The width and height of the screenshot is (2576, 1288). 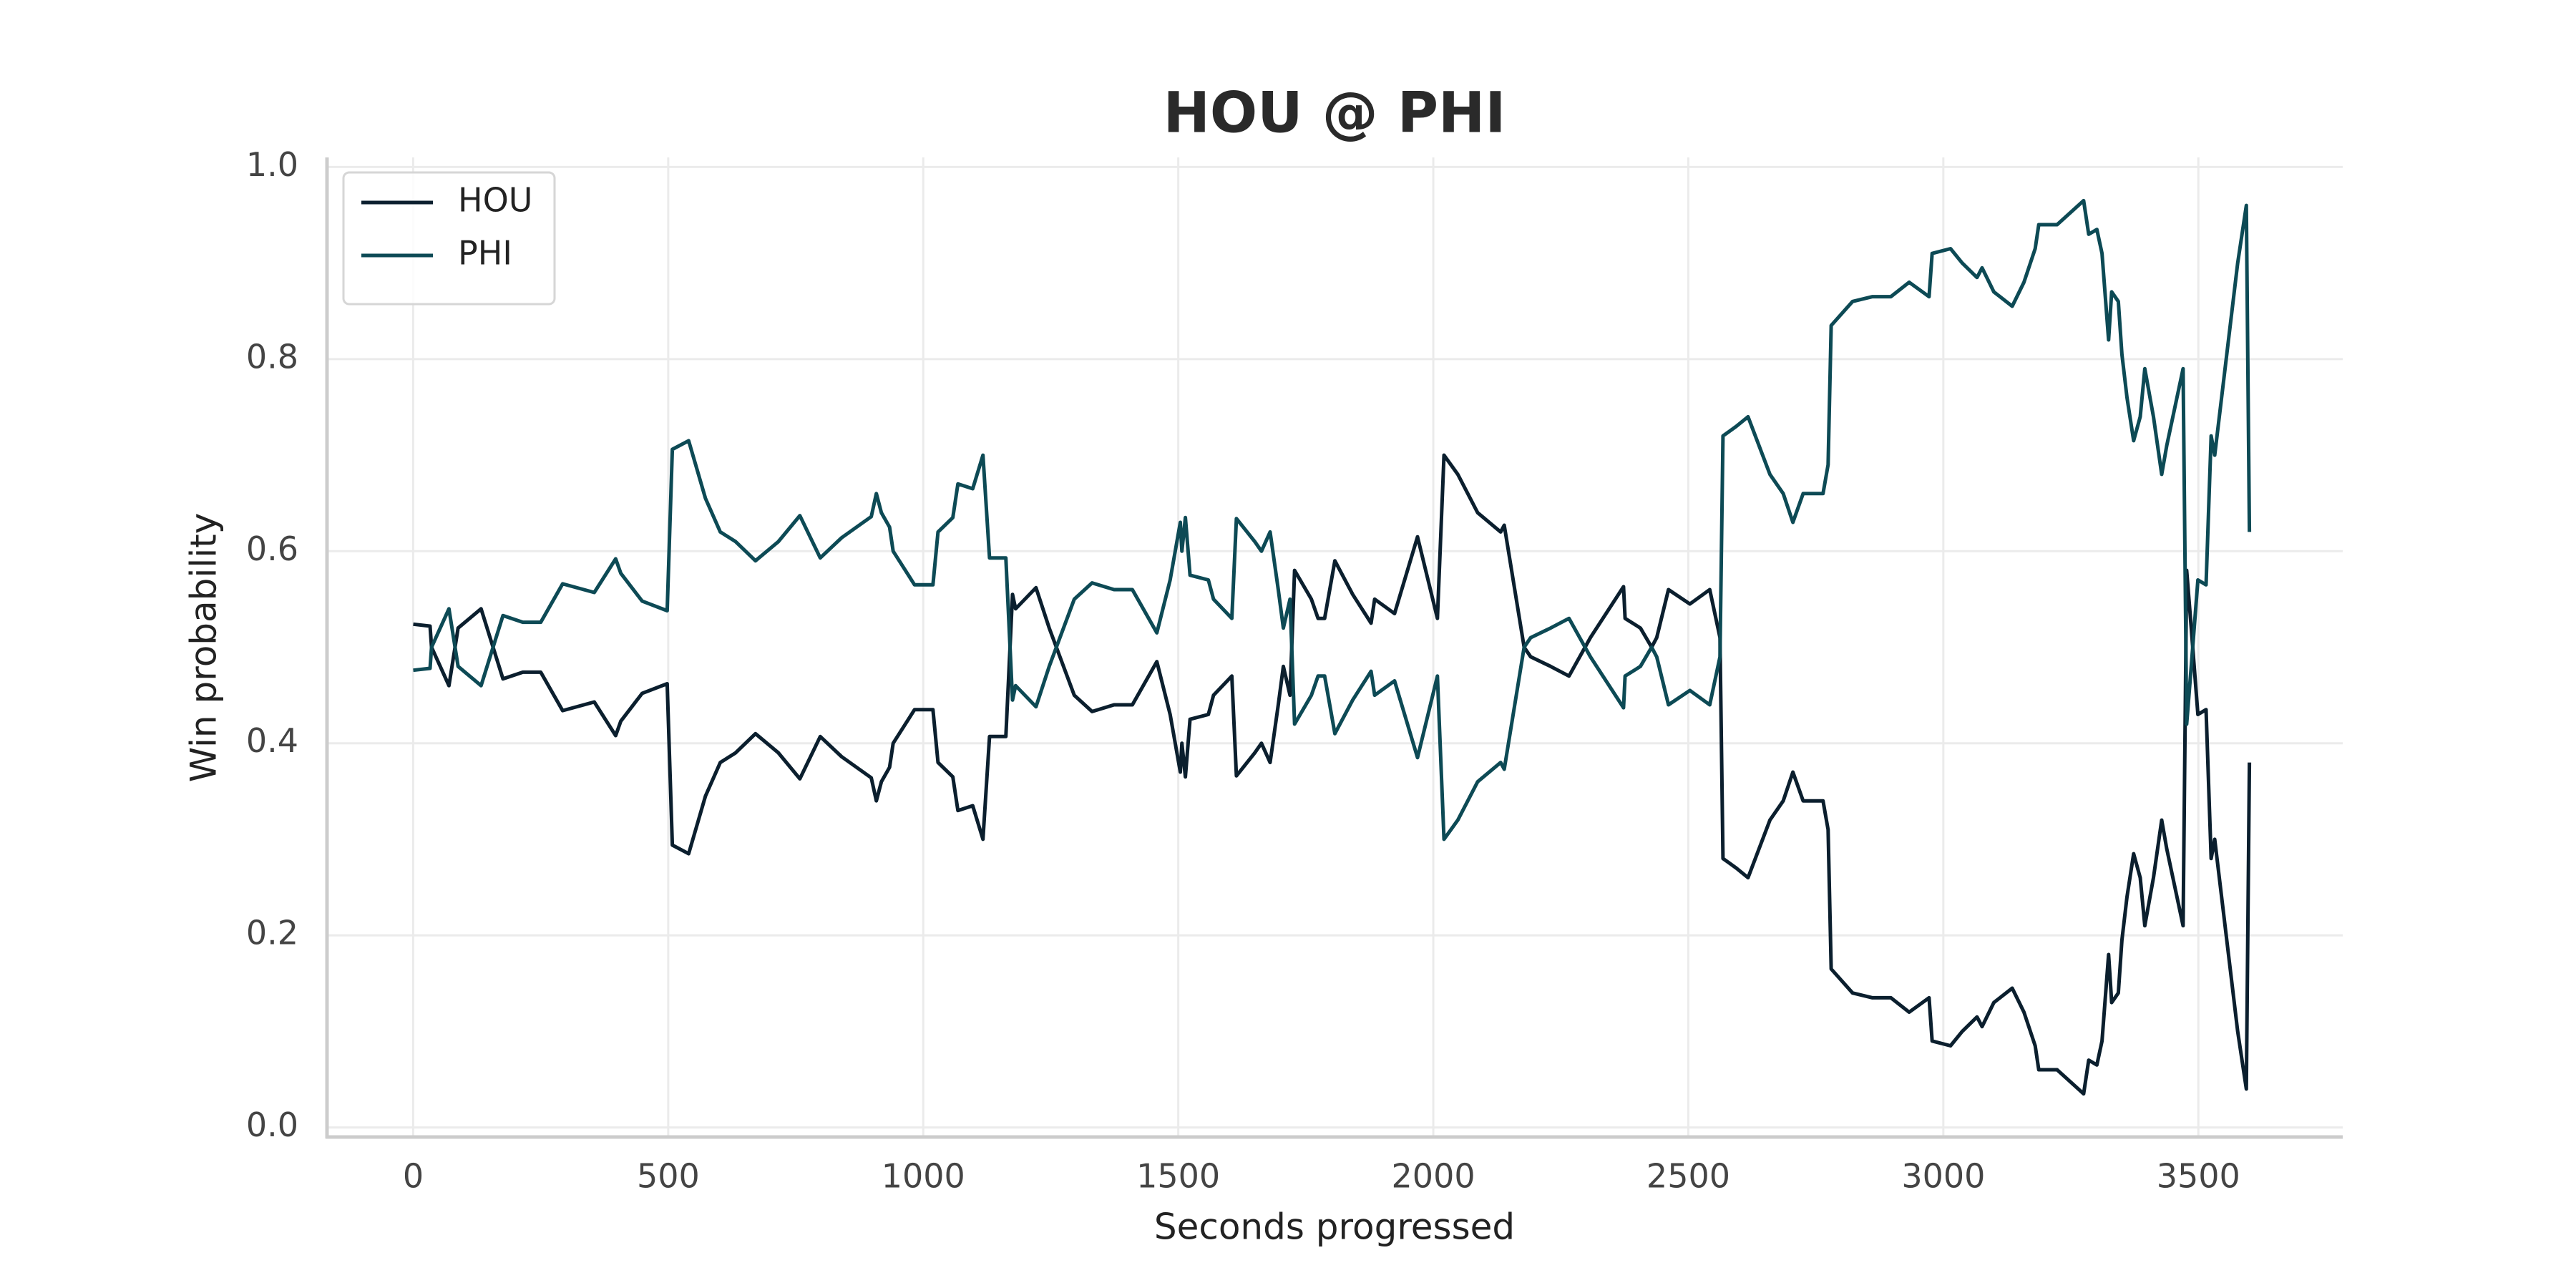 What do you see at coordinates (1334, 1227) in the screenshot?
I see `x-axis-label: Seconds progressed` at bounding box center [1334, 1227].